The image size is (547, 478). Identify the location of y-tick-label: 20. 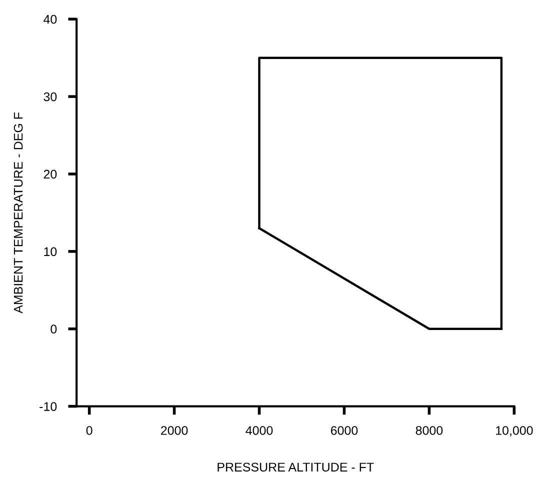
(50, 174).